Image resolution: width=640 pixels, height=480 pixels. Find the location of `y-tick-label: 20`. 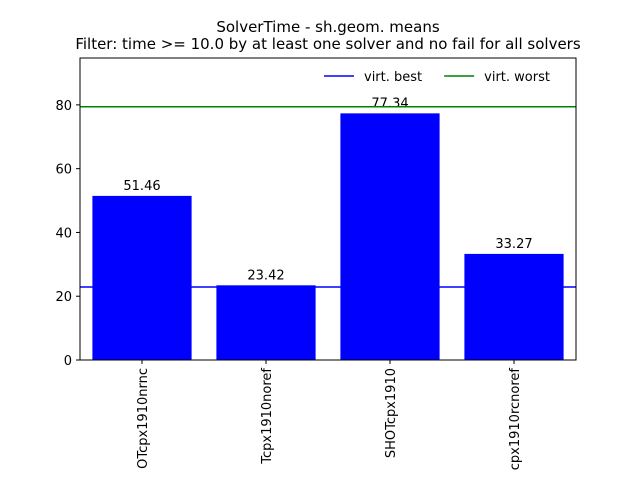

y-tick-label: 20 is located at coordinates (63, 297).